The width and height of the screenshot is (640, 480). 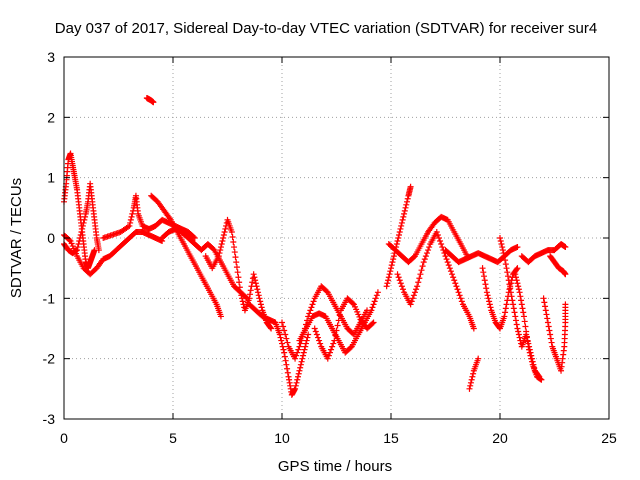 What do you see at coordinates (173, 438) in the screenshot?
I see `x-tick-label: 5` at bounding box center [173, 438].